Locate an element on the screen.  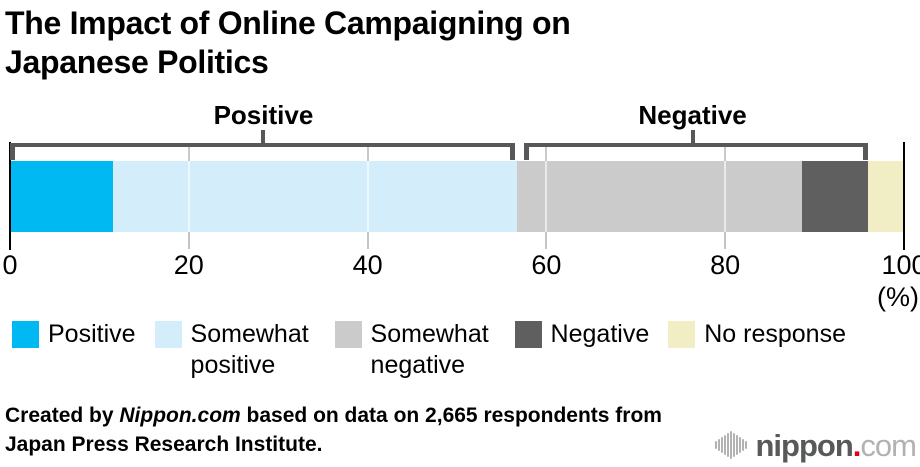
legend-label-somewhat-negative: Somewhat negative is located at coordinates (429, 349).